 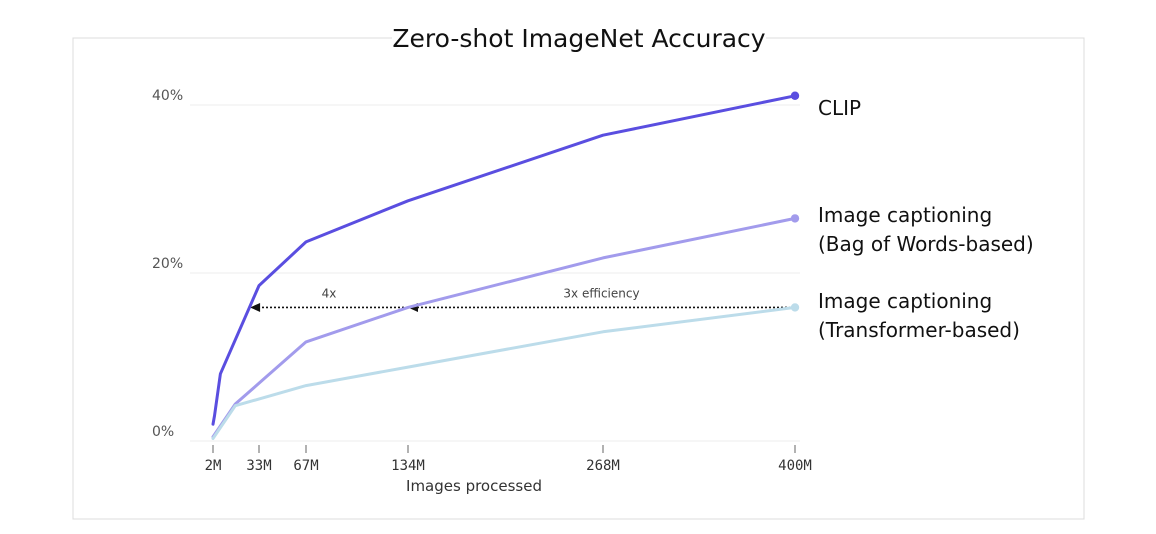 What do you see at coordinates (601, 293) in the screenshot?
I see `annotation-label: 3x efficiency` at bounding box center [601, 293].